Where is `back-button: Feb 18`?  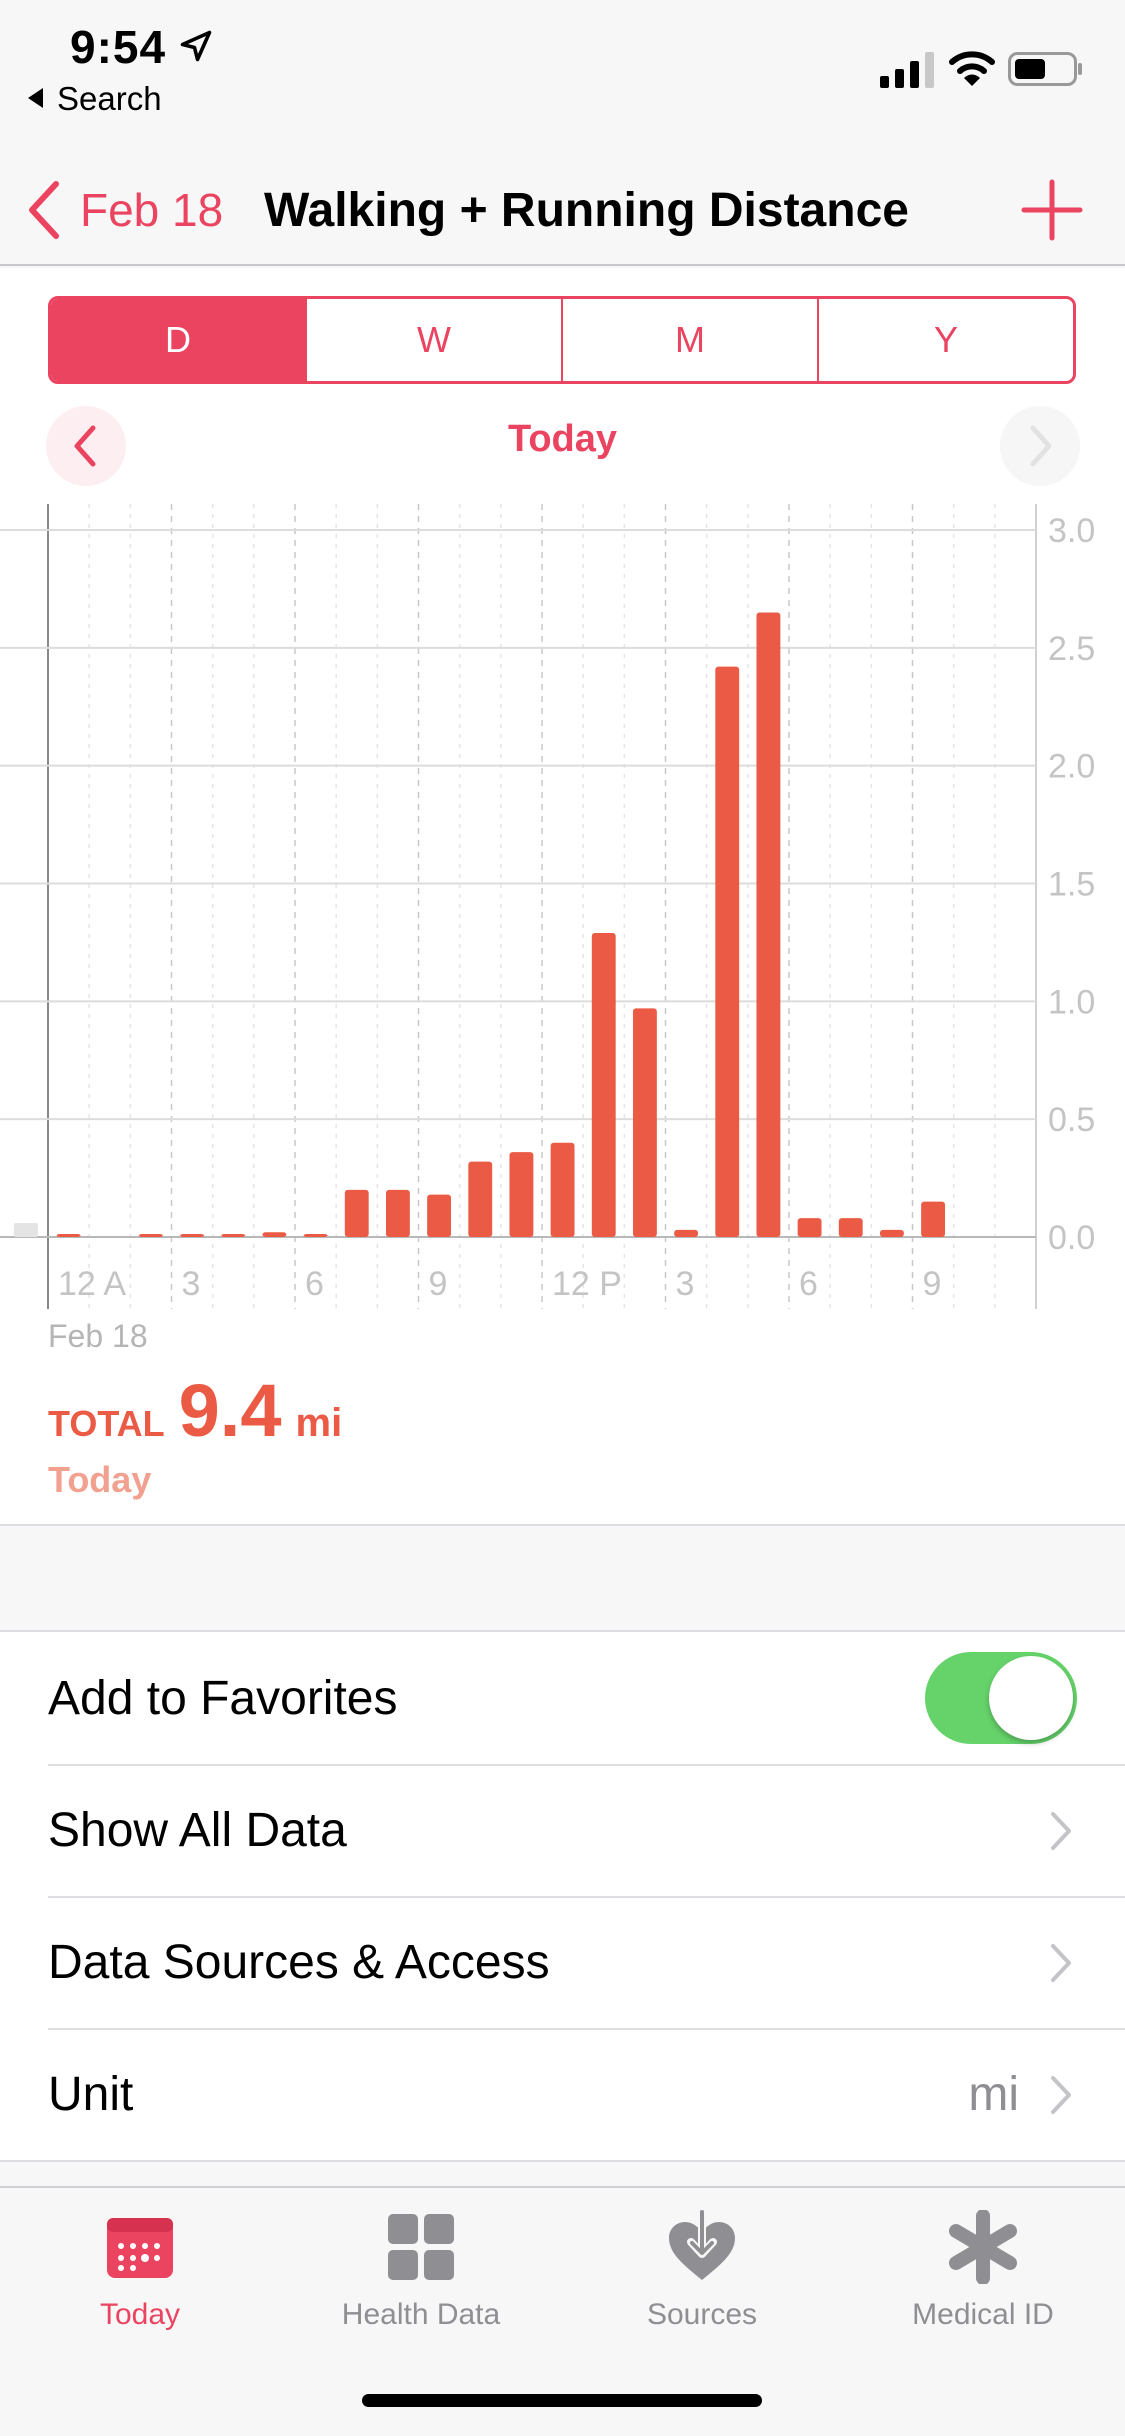 back-button: Feb 18 is located at coordinates (123, 210).